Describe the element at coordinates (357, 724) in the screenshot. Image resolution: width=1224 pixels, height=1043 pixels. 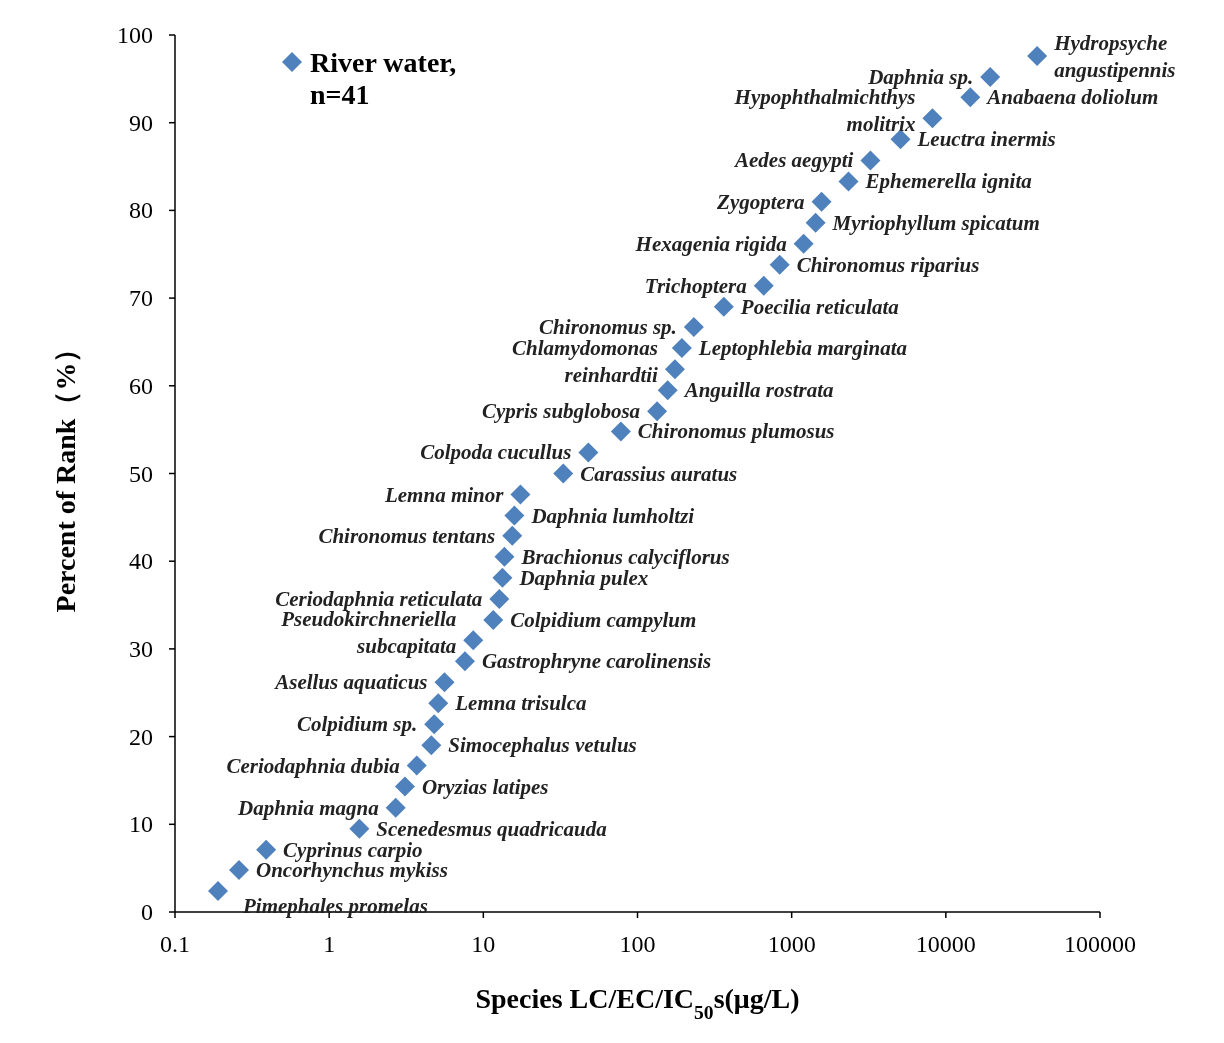
I see `annotation: Colpidium sp.` at that location.